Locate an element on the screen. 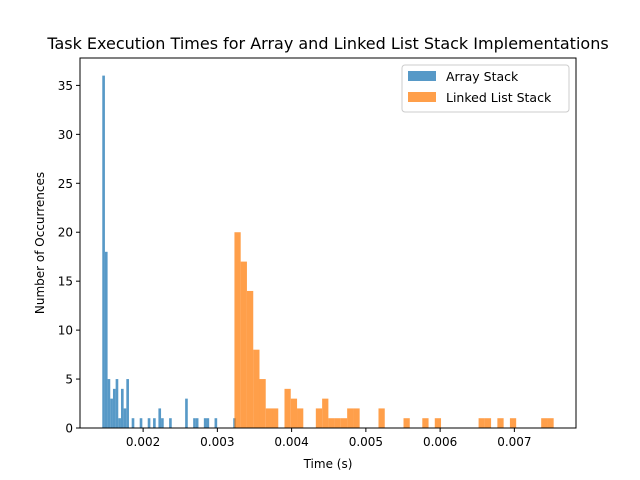 The width and height of the screenshot is (640, 480). x-axis-ticks: 0.002 0.003 0.004 0.005 0.006 0.007 is located at coordinates (329, 438).